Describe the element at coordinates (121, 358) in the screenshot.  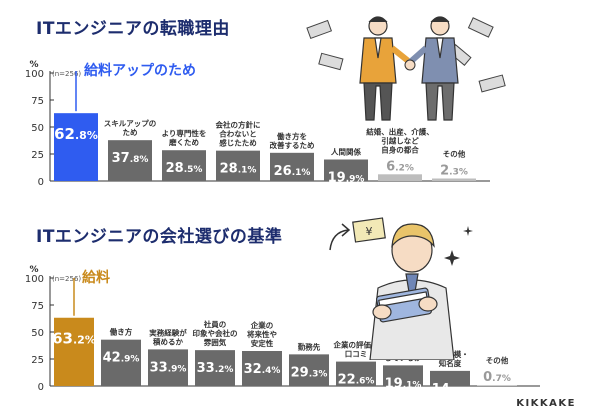
I see `data-label: 42.9%` at that location.